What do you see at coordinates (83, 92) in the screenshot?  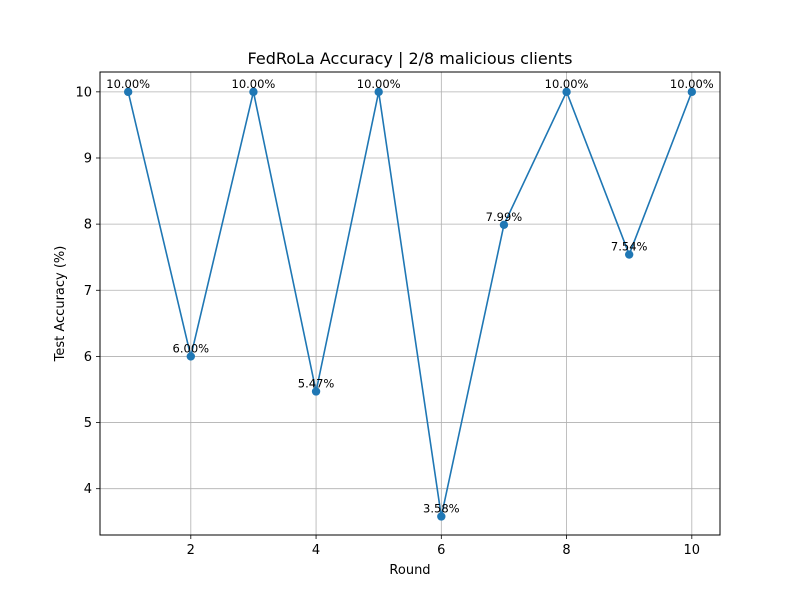 I see `y-tick-label: 10` at bounding box center [83, 92].